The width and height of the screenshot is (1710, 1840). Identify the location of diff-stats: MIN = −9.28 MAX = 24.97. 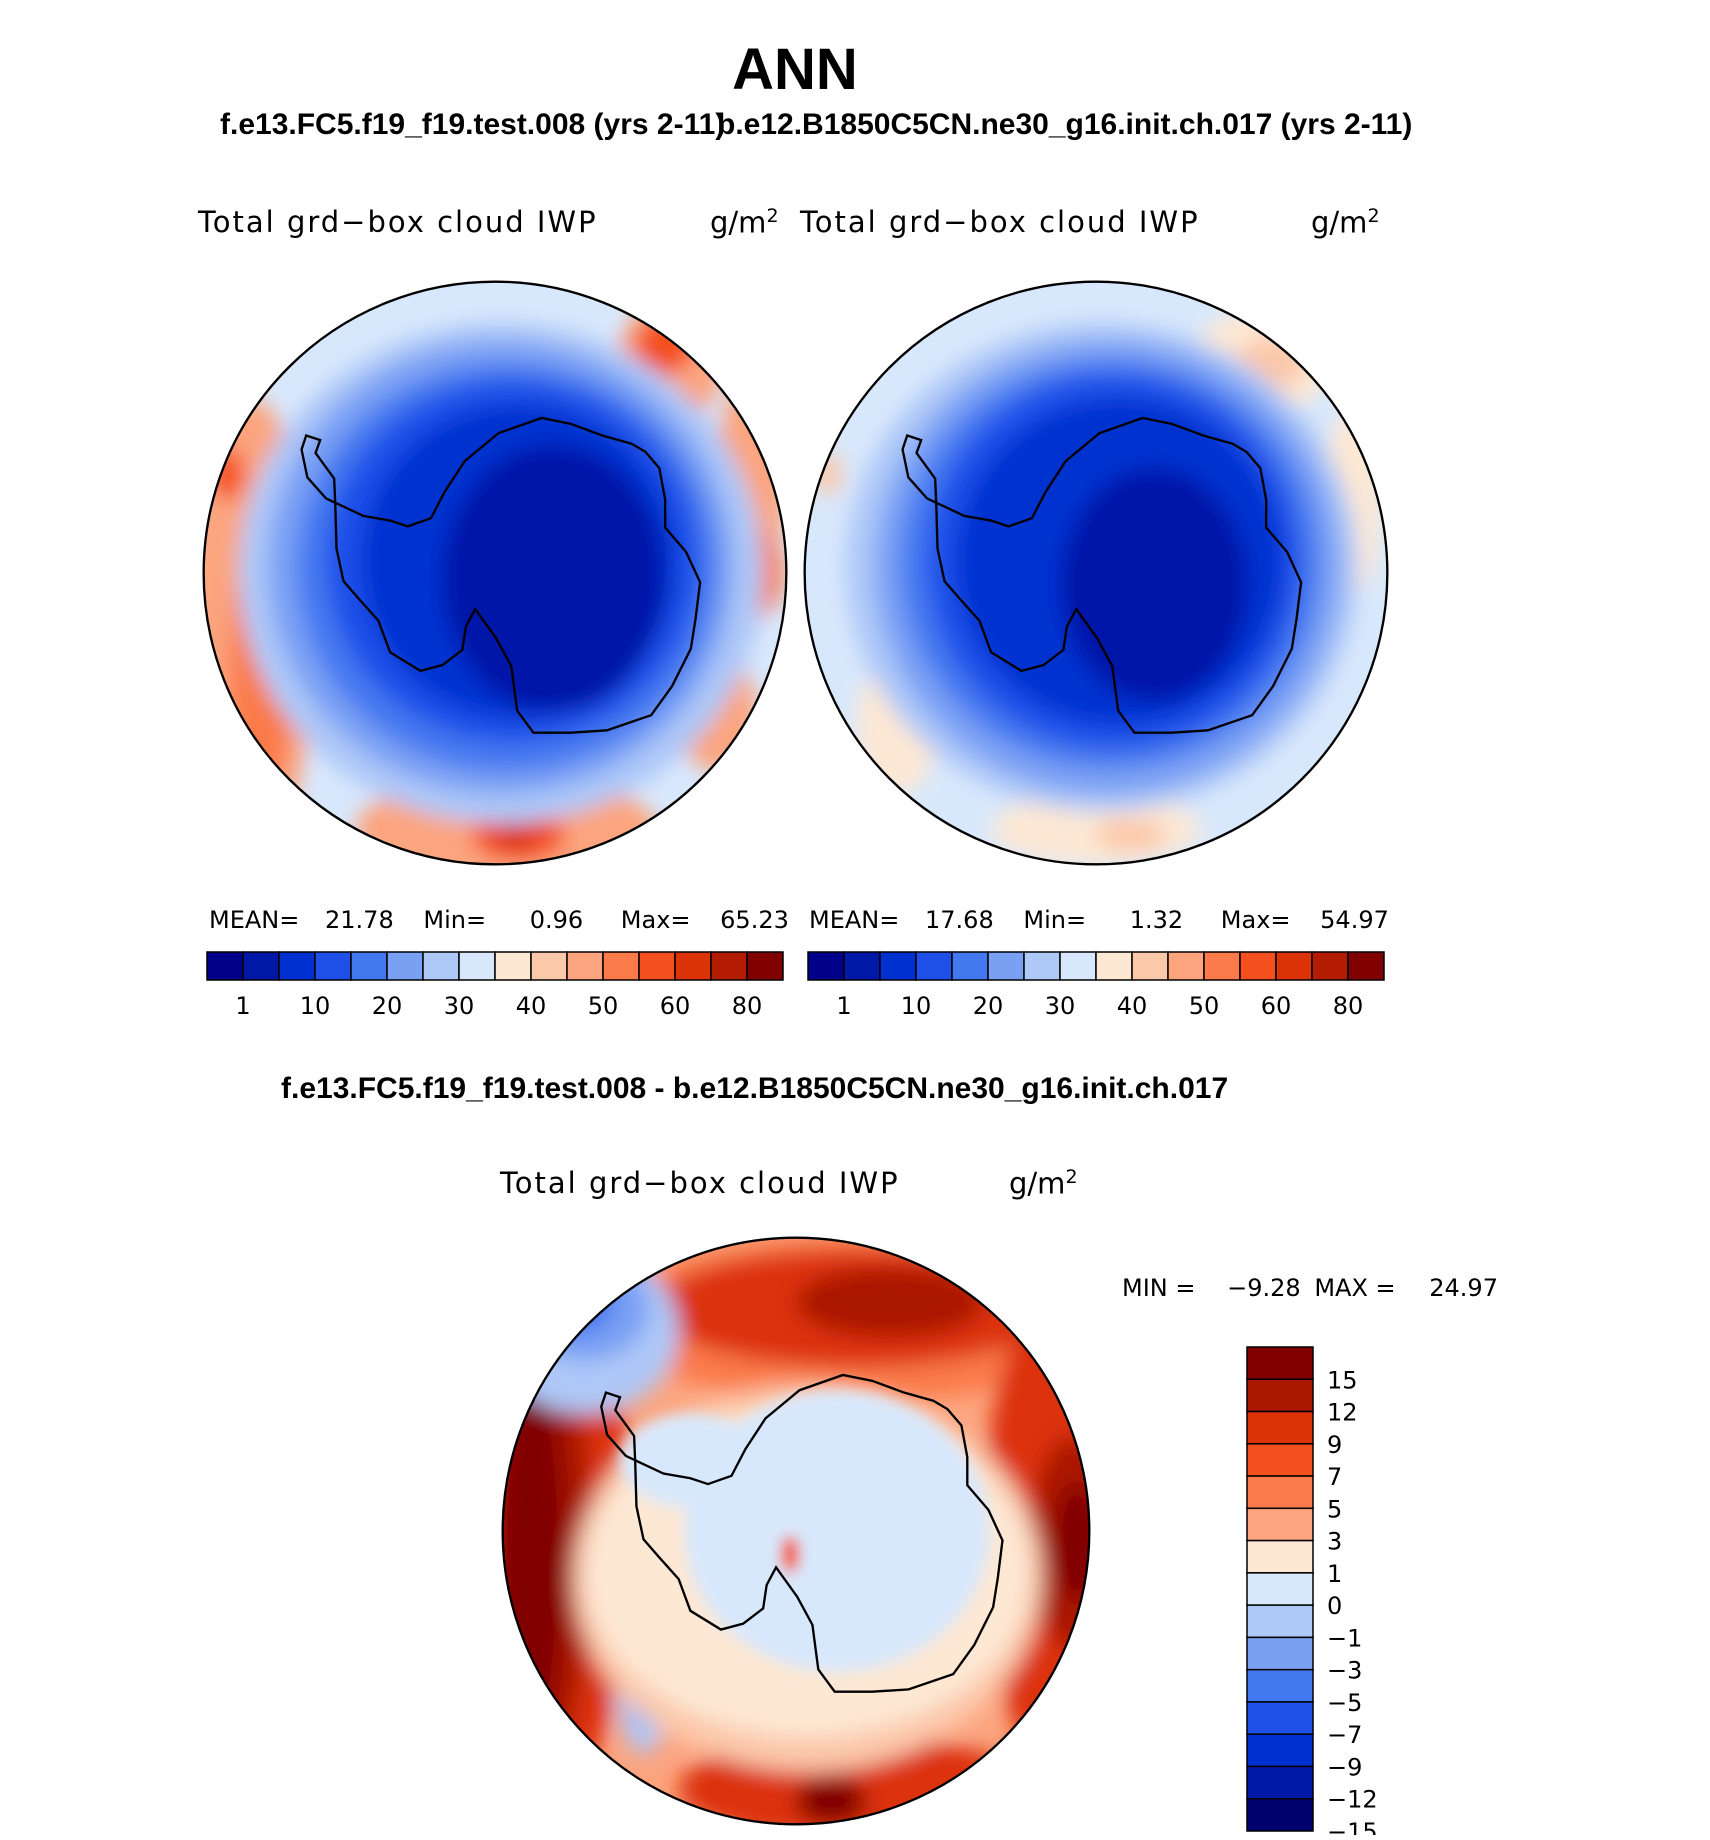
(1310, 1288).